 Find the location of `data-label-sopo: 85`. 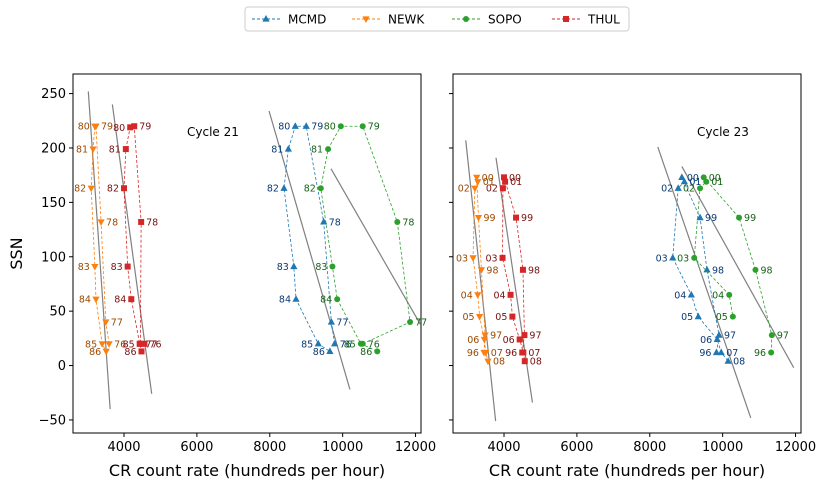

data-label-sopo: 85 is located at coordinates (350, 344).